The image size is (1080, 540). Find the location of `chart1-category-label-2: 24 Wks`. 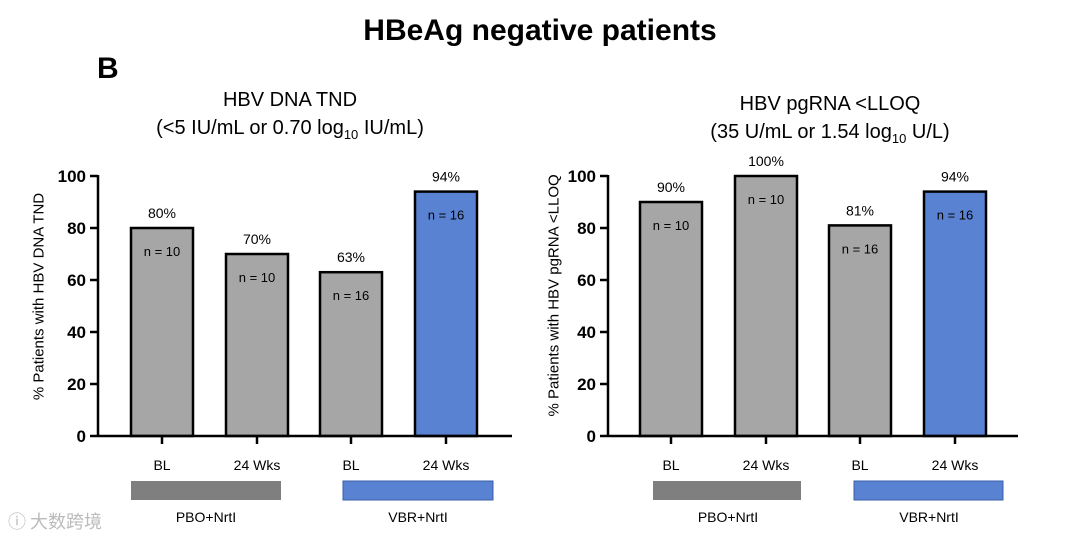

chart1-category-label-2: 24 Wks is located at coordinates (257, 465).